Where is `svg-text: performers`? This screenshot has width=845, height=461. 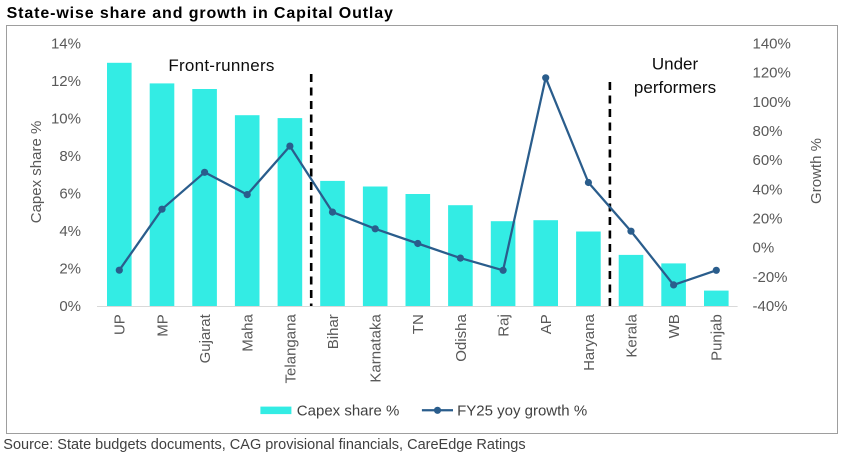 svg-text: performers is located at coordinates (675, 87).